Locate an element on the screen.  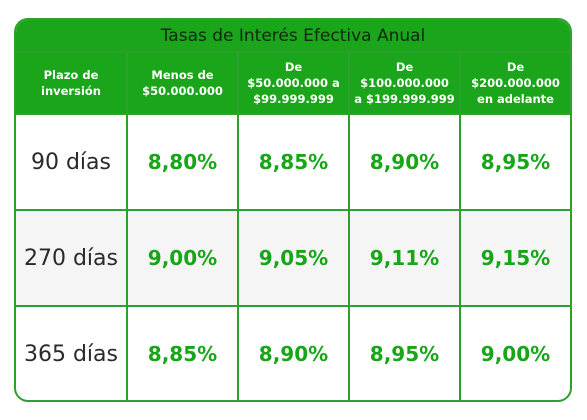
header-line: $100.000.000 is located at coordinates (404, 83).